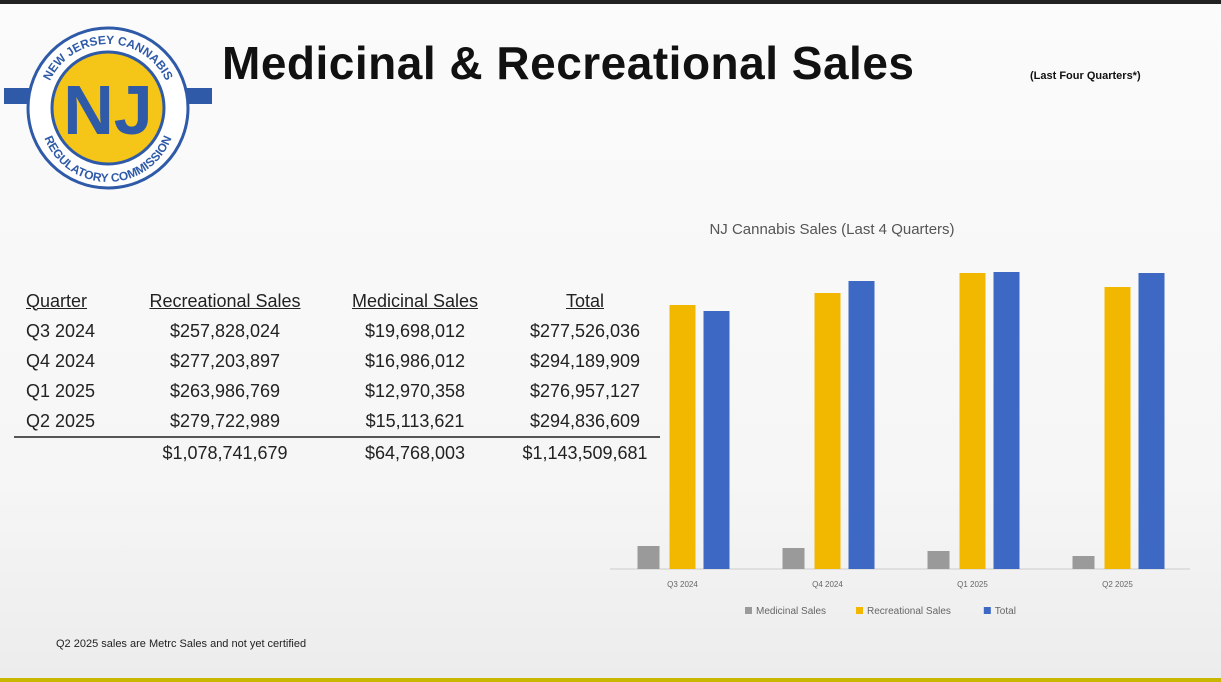  Describe the element at coordinates (415, 300) in the screenshot. I see `col-medicinal: Medicinal Sales` at that location.